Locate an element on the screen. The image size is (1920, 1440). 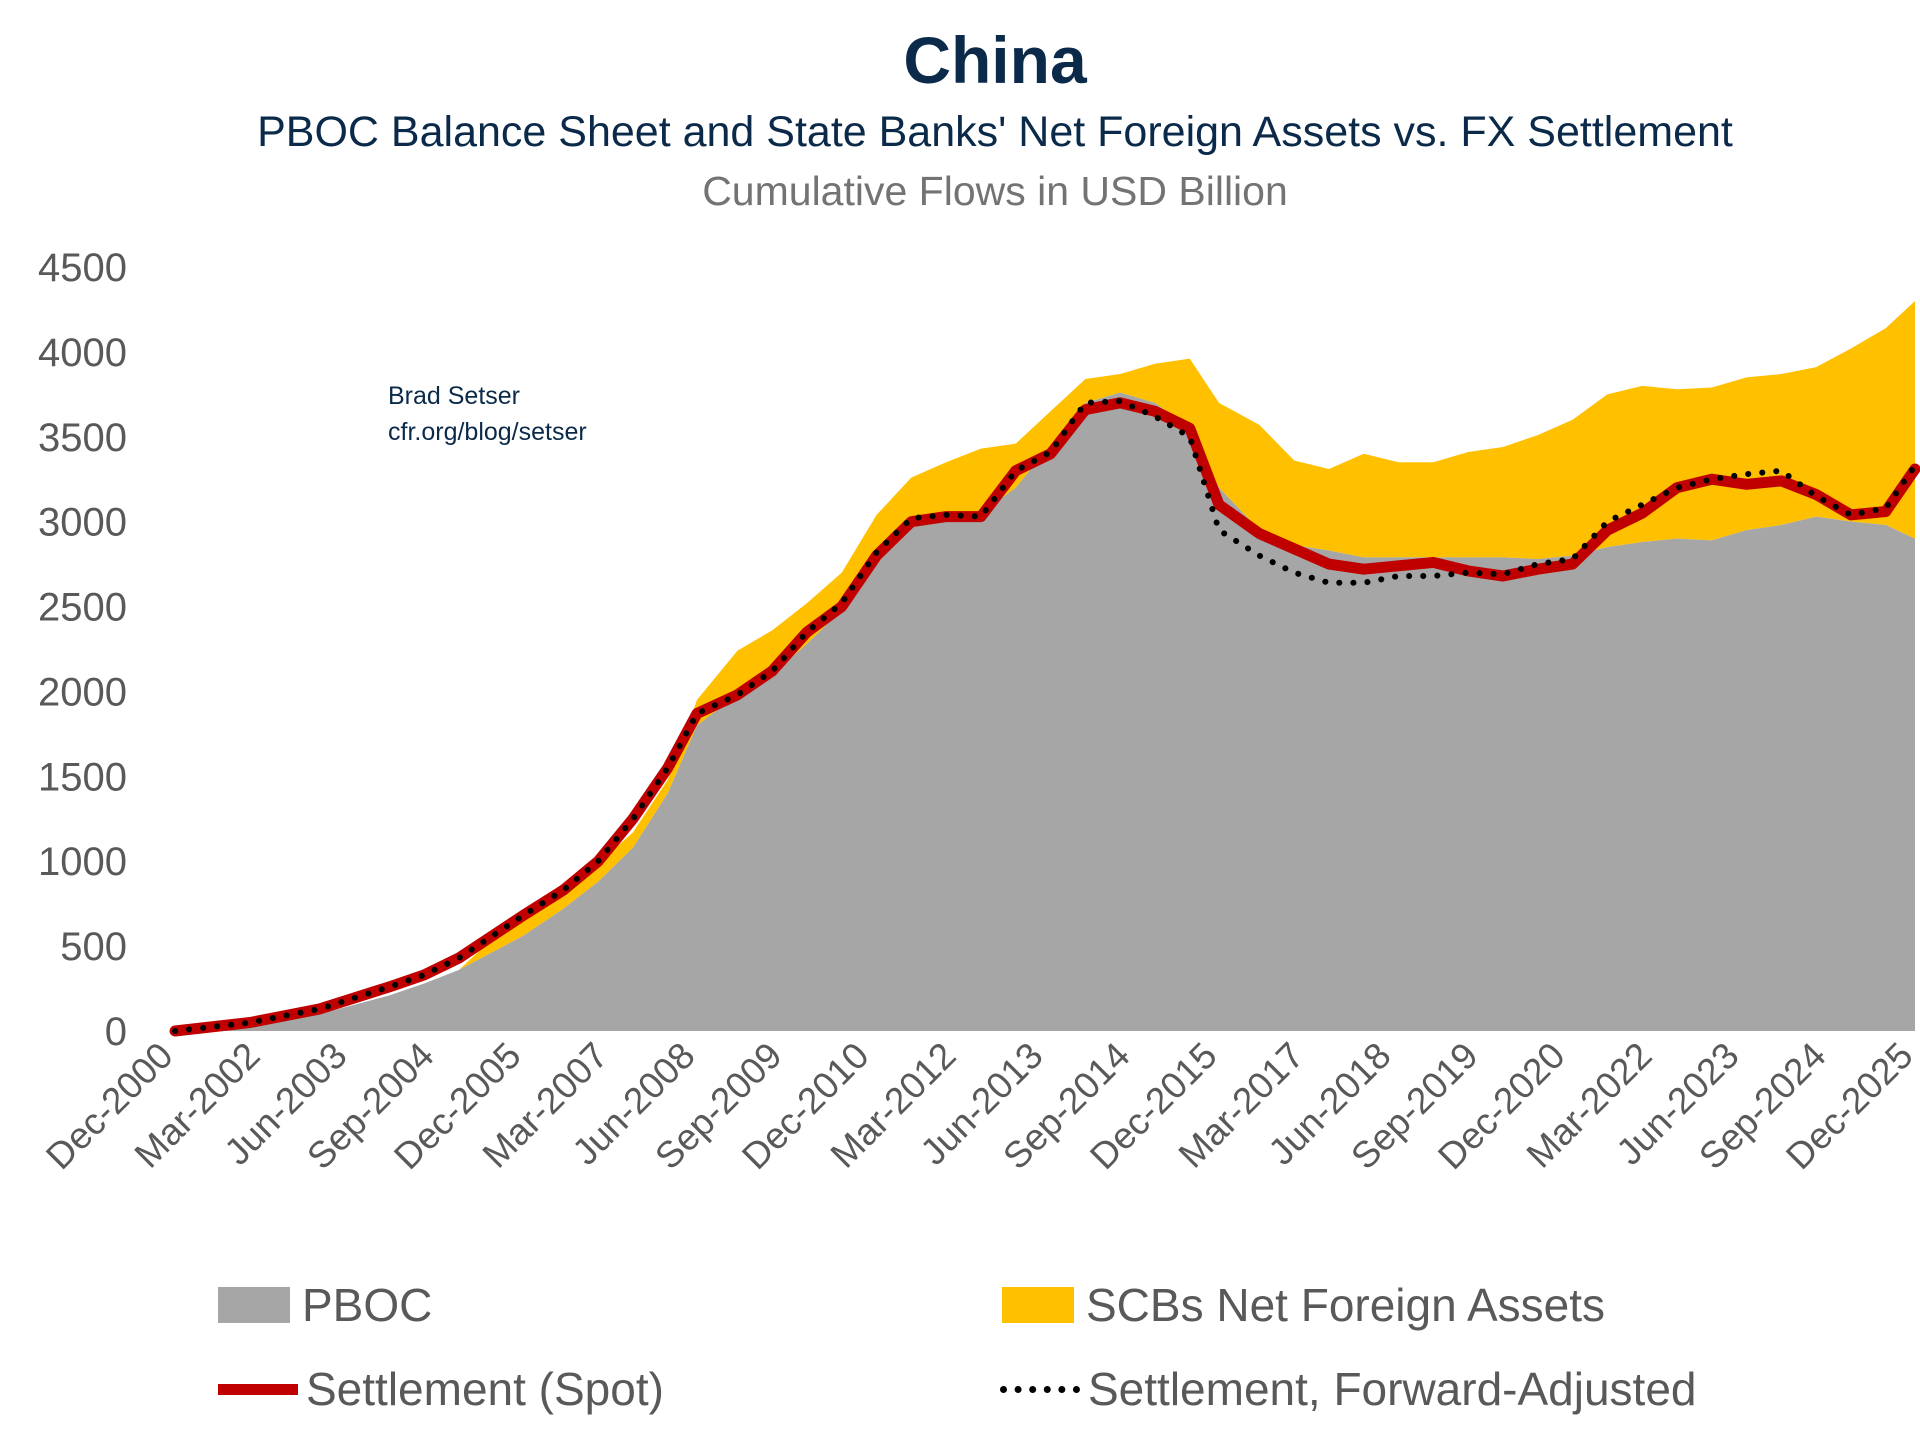
attribution: Brad Setser cfr.org/blog/setser is located at coordinates (487, 414).